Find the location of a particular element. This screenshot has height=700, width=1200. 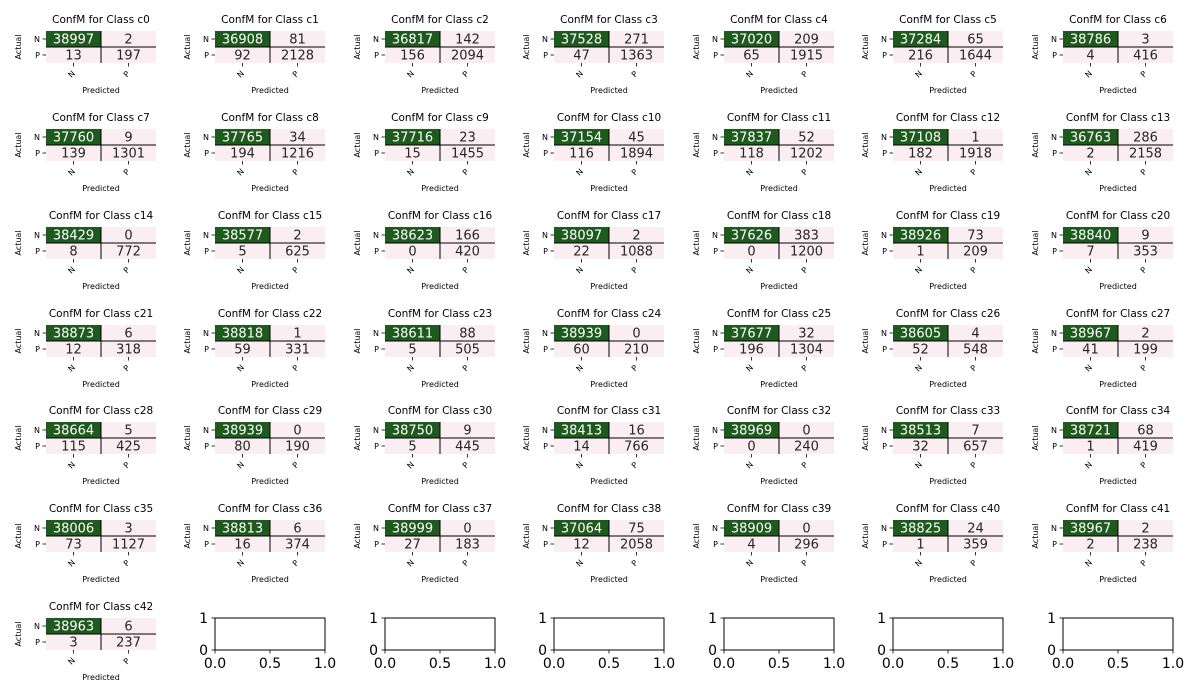

cell-value: 16 is located at coordinates (242, 545).